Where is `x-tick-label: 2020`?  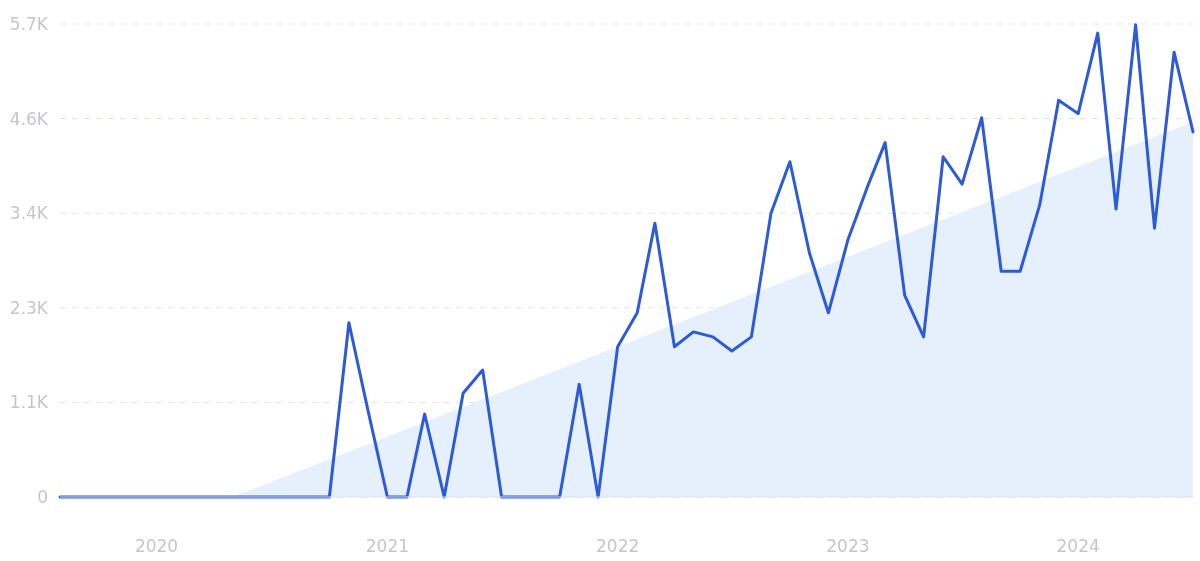 x-tick-label: 2020 is located at coordinates (156, 546).